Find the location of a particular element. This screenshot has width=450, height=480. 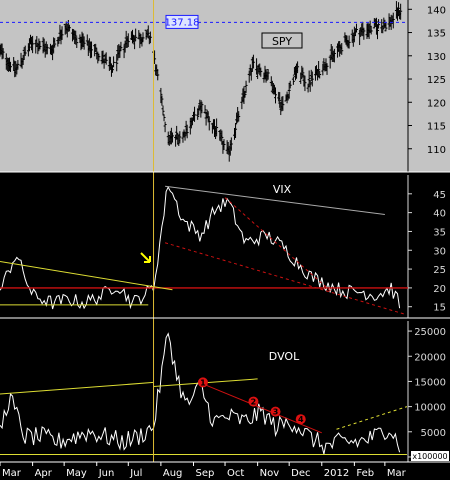

y-tick-label: 115 is located at coordinates (436, 127).